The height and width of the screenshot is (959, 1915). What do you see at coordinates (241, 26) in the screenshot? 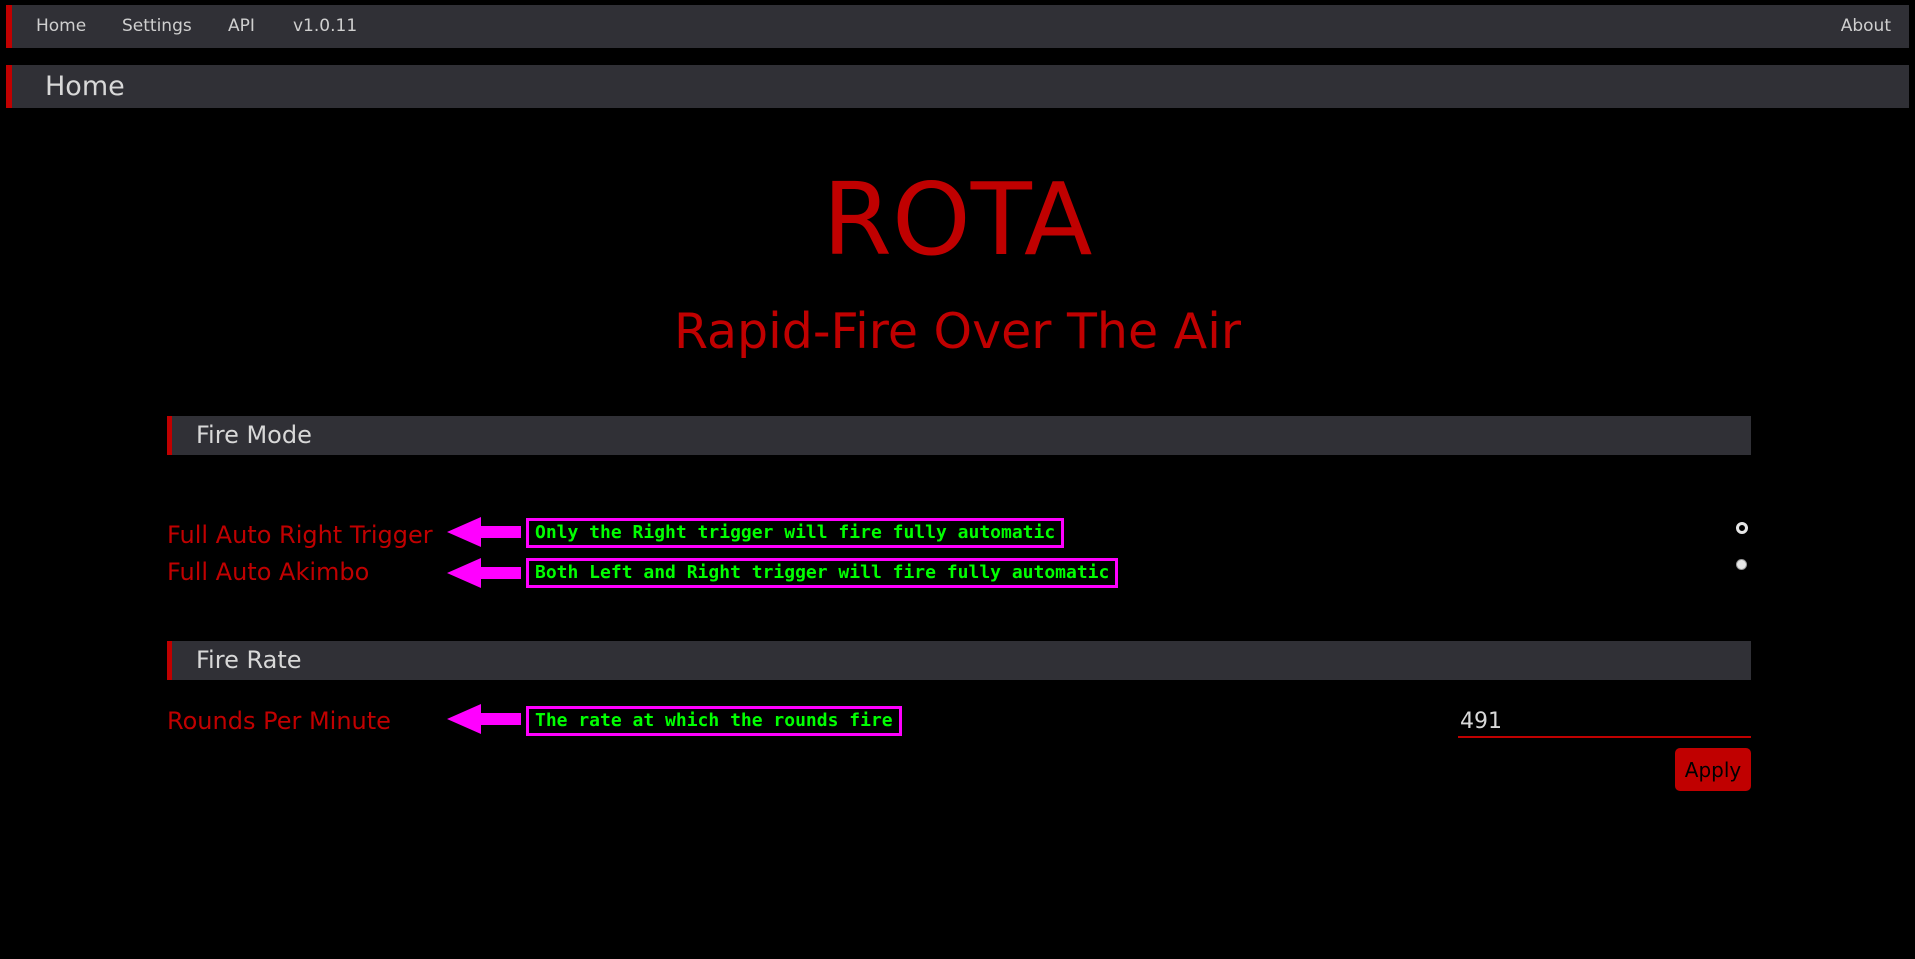
I see `nav-api-link: API` at bounding box center [241, 26].